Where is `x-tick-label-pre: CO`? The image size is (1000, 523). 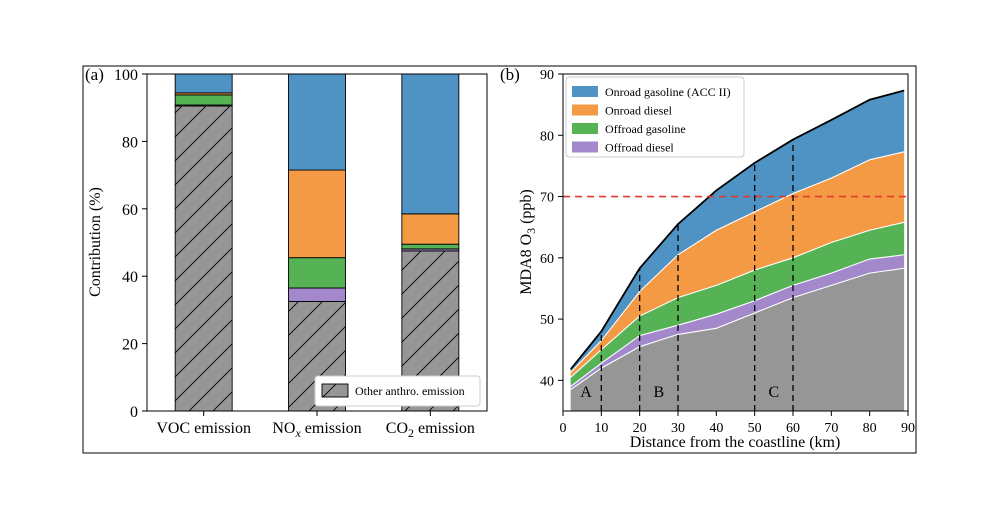 x-tick-label-pre: CO is located at coordinates (397, 428).